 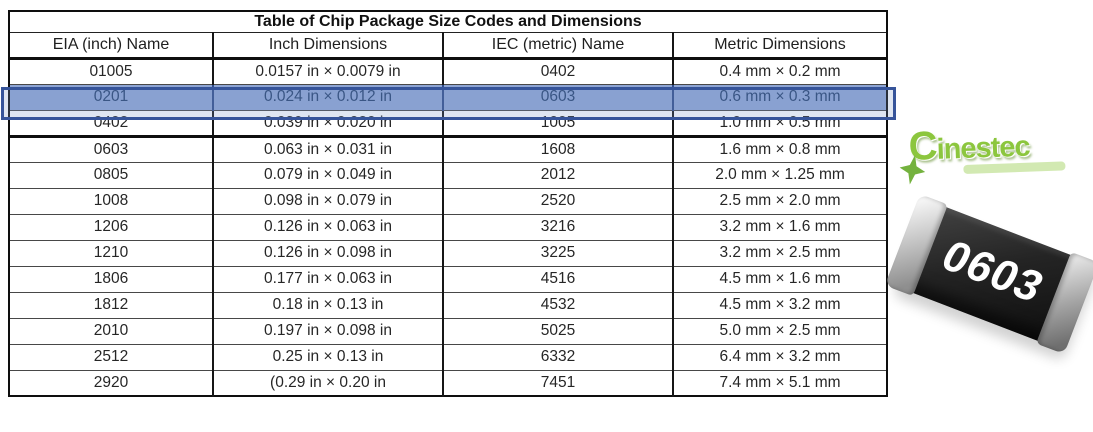 I want to click on table-cell: 1608, so click(x=558, y=149).